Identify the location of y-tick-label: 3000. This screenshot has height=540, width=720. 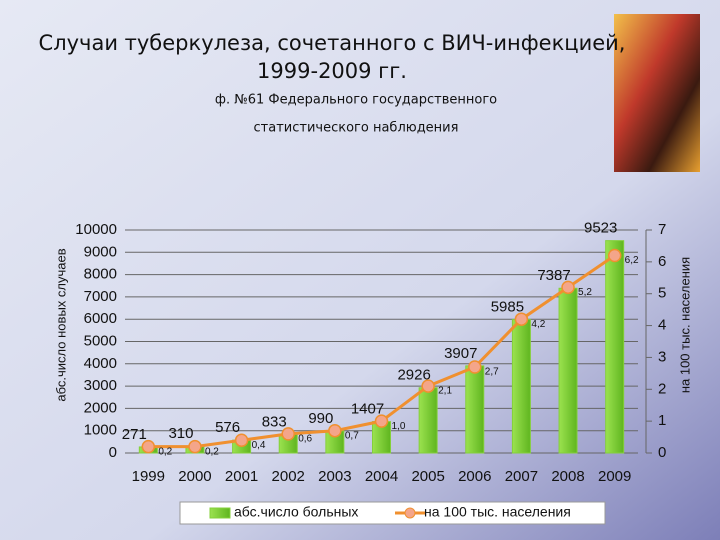
(100, 385).